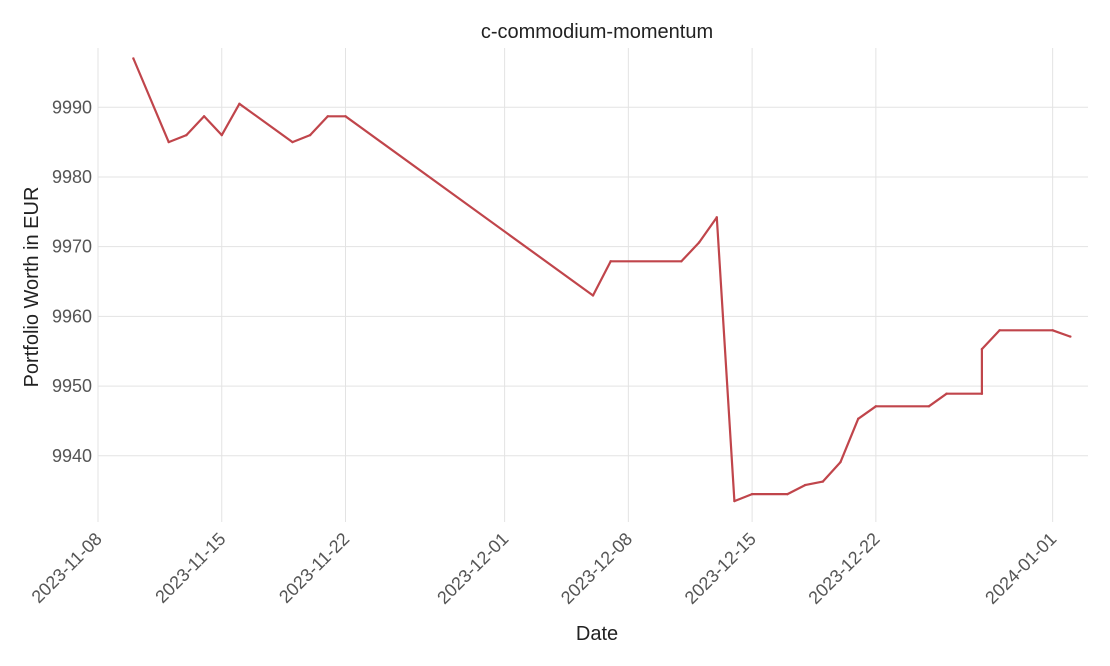 The image size is (1110, 666). I want to click on y-tick-label: 9980, so click(72, 177).